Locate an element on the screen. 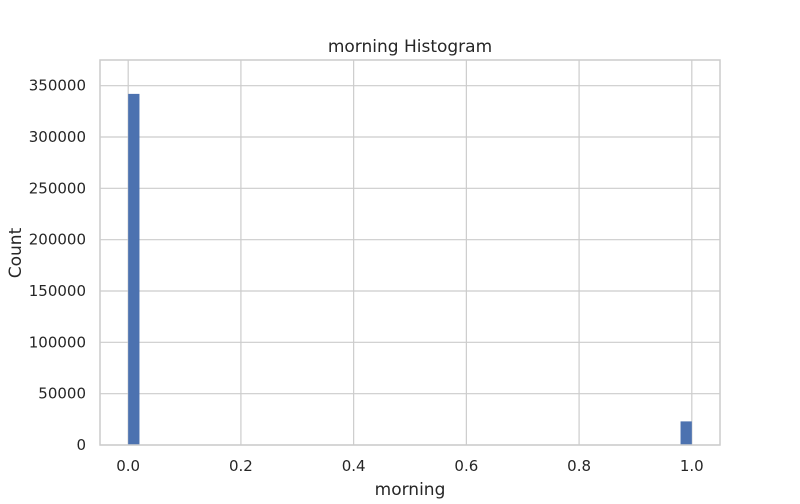 The width and height of the screenshot is (800, 504). x-tick-label: 0.2 is located at coordinates (241, 466).